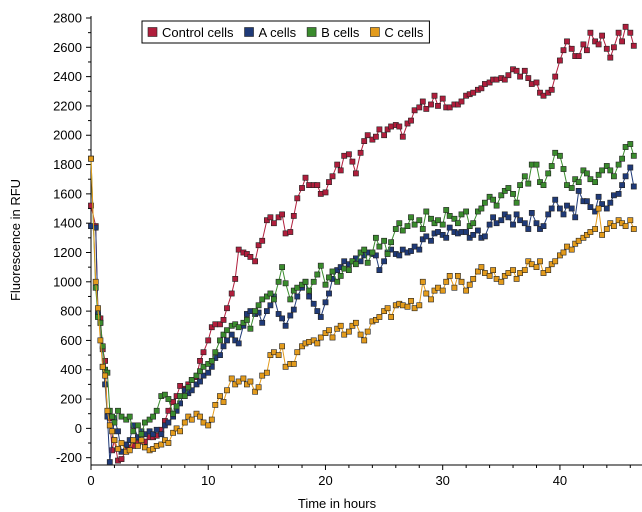 The width and height of the screenshot is (642, 512). What do you see at coordinates (71, 399) in the screenshot?
I see `y-tick-label: 200` at bounding box center [71, 399].